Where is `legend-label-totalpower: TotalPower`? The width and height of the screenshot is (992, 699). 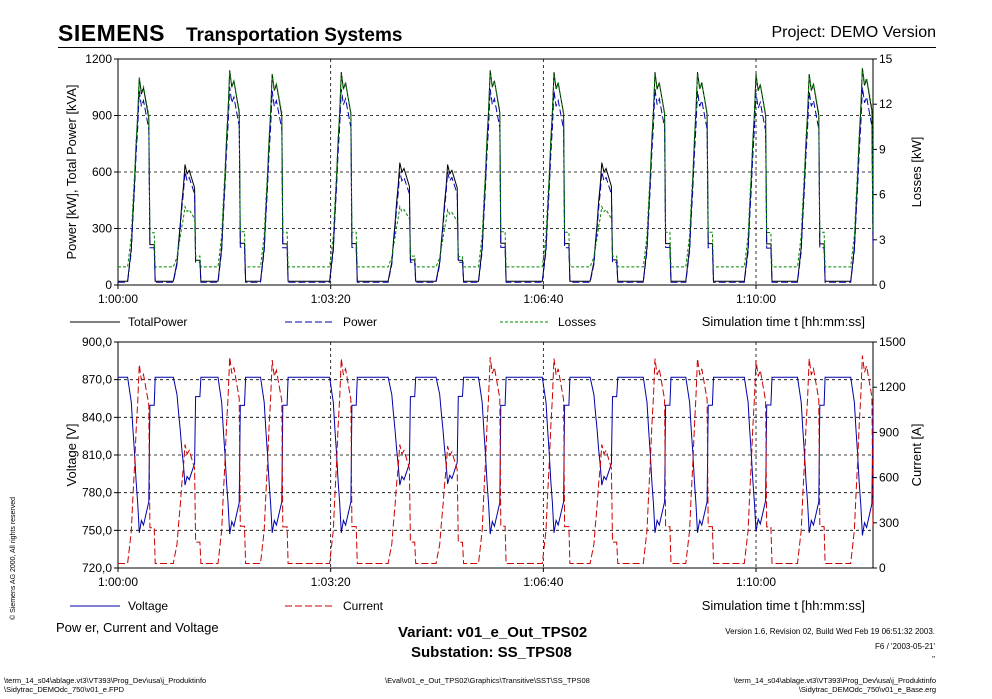 legend-label-totalpower: TotalPower is located at coordinates (157, 322).